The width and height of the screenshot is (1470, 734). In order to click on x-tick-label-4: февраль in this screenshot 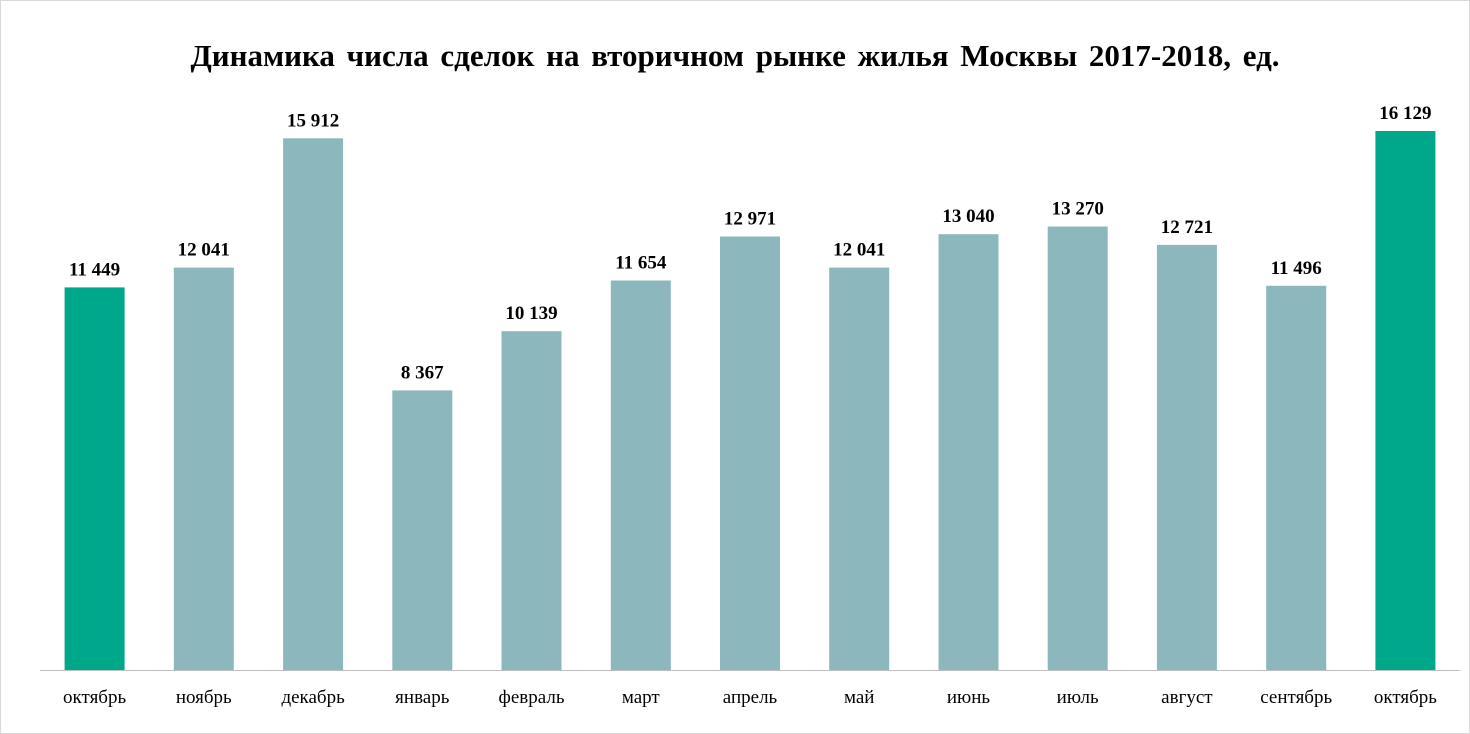, I will do `click(532, 697)`.